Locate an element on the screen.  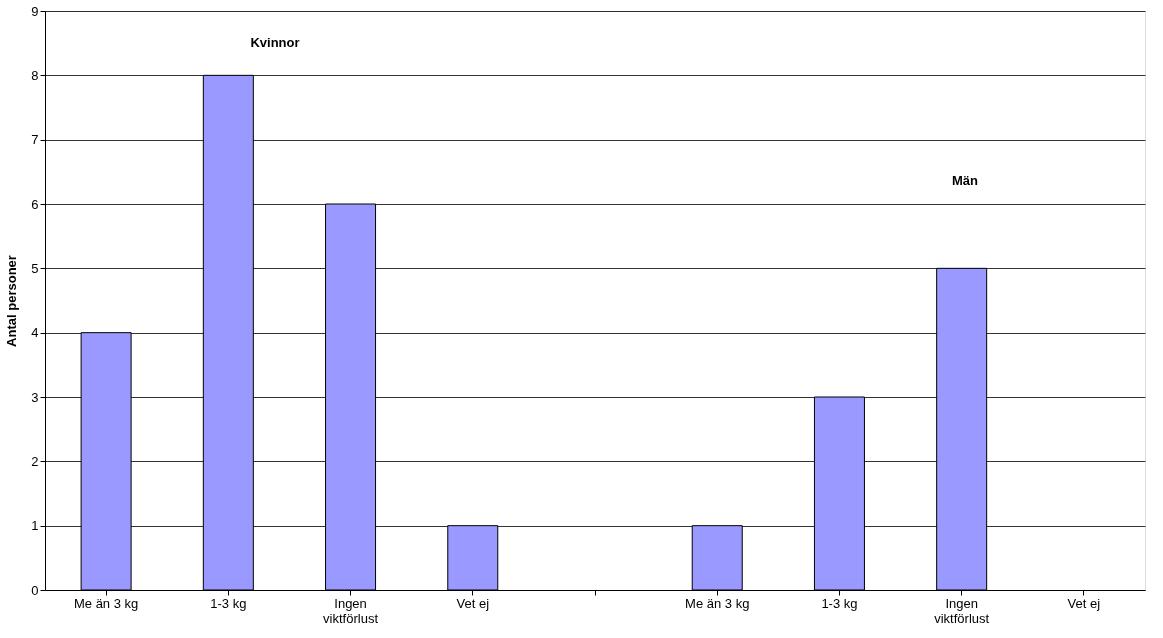
y-axis-title: Antal personer is located at coordinates (12, 301).